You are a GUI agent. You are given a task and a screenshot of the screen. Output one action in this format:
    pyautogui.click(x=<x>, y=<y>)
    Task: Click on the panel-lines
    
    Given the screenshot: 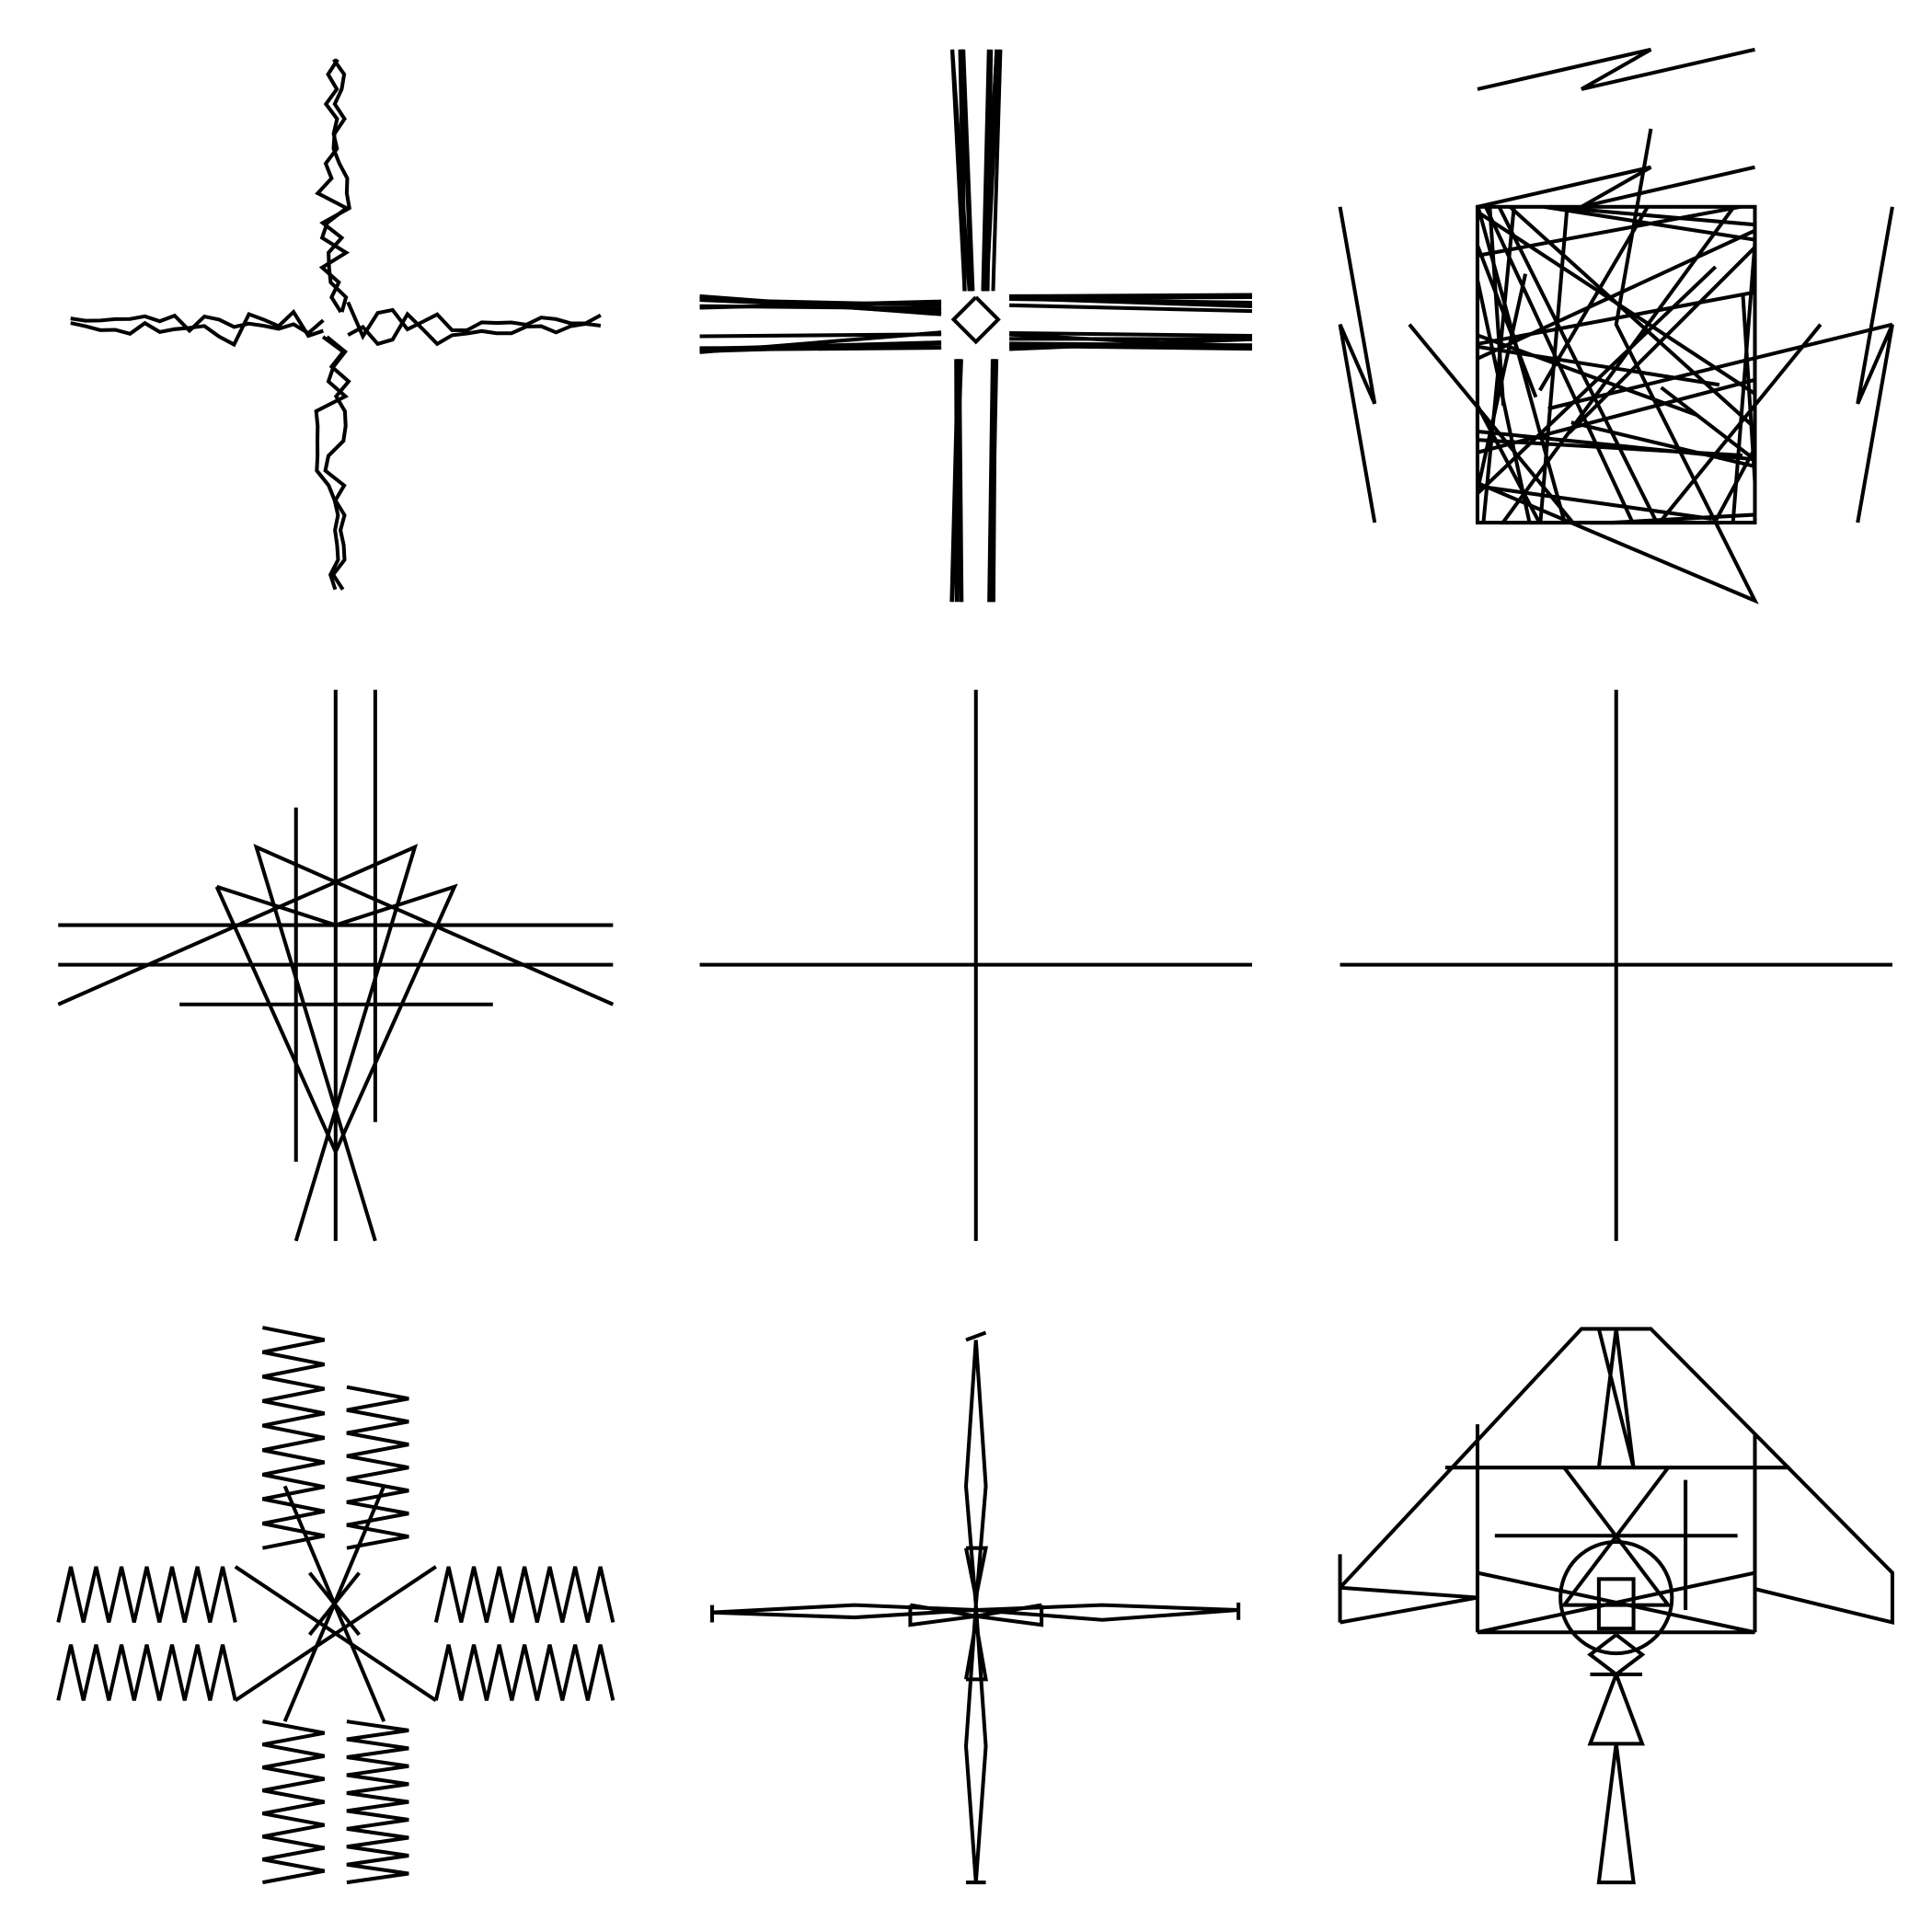 What is the action you would take?
    pyautogui.click(x=336, y=965)
    